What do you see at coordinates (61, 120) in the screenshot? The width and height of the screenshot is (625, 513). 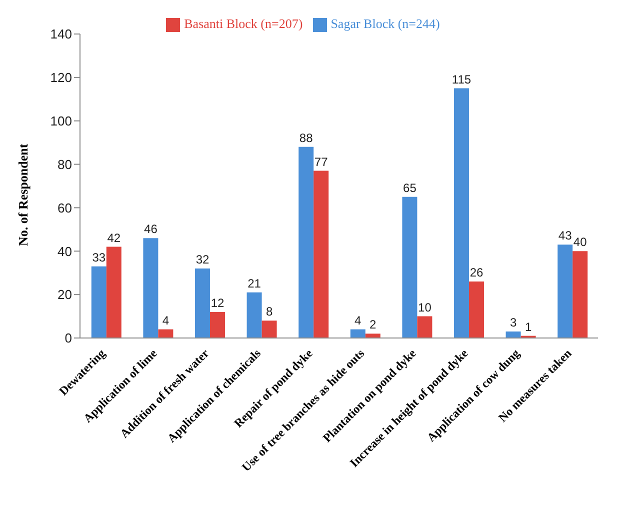 I see `y-tick-label: 100` at bounding box center [61, 120].